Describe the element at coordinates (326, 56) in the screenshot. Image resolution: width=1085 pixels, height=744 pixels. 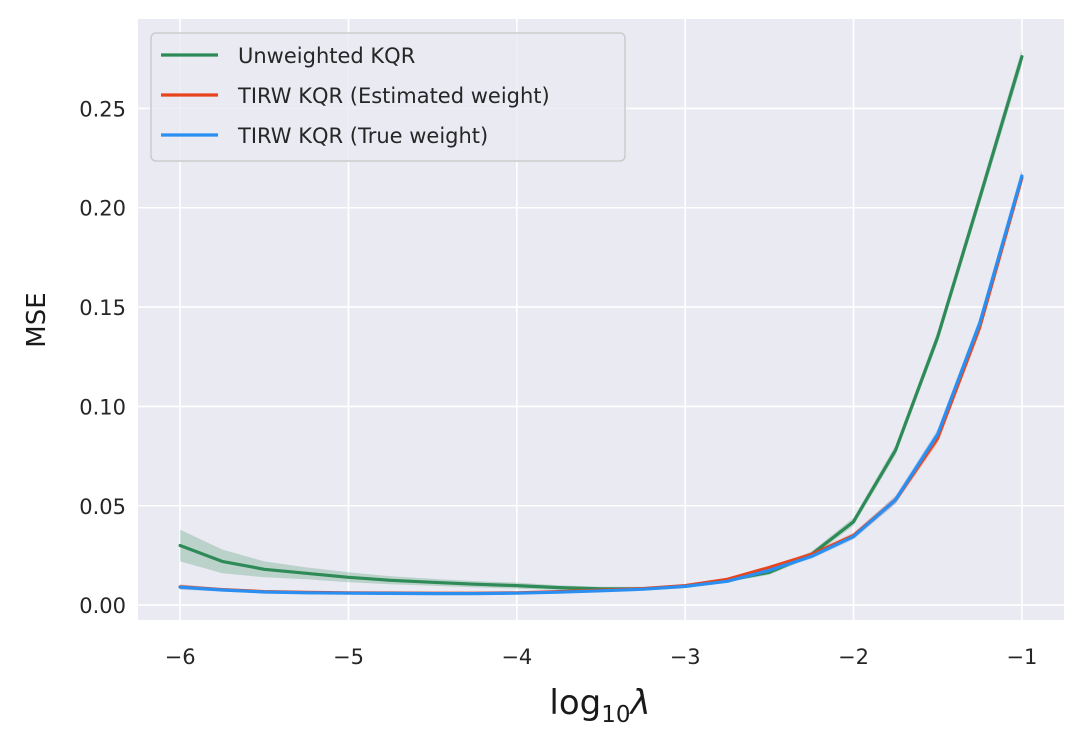
I see `legend-label: Unweighted KQR` at that location.